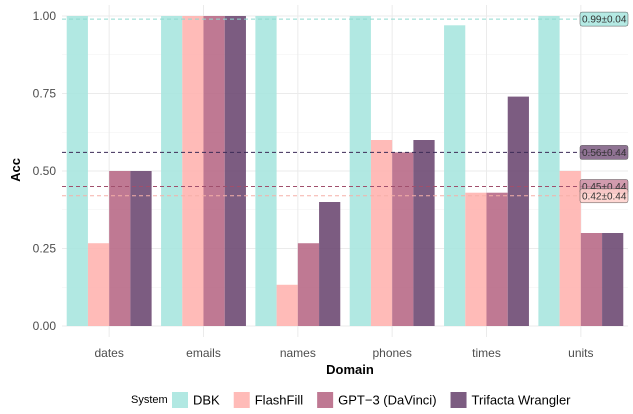  What do you see at coordinates (424, 233) in the screenshot?
I see `bar-trifacta-wrangler-phones` at bounding box center [424, 233].